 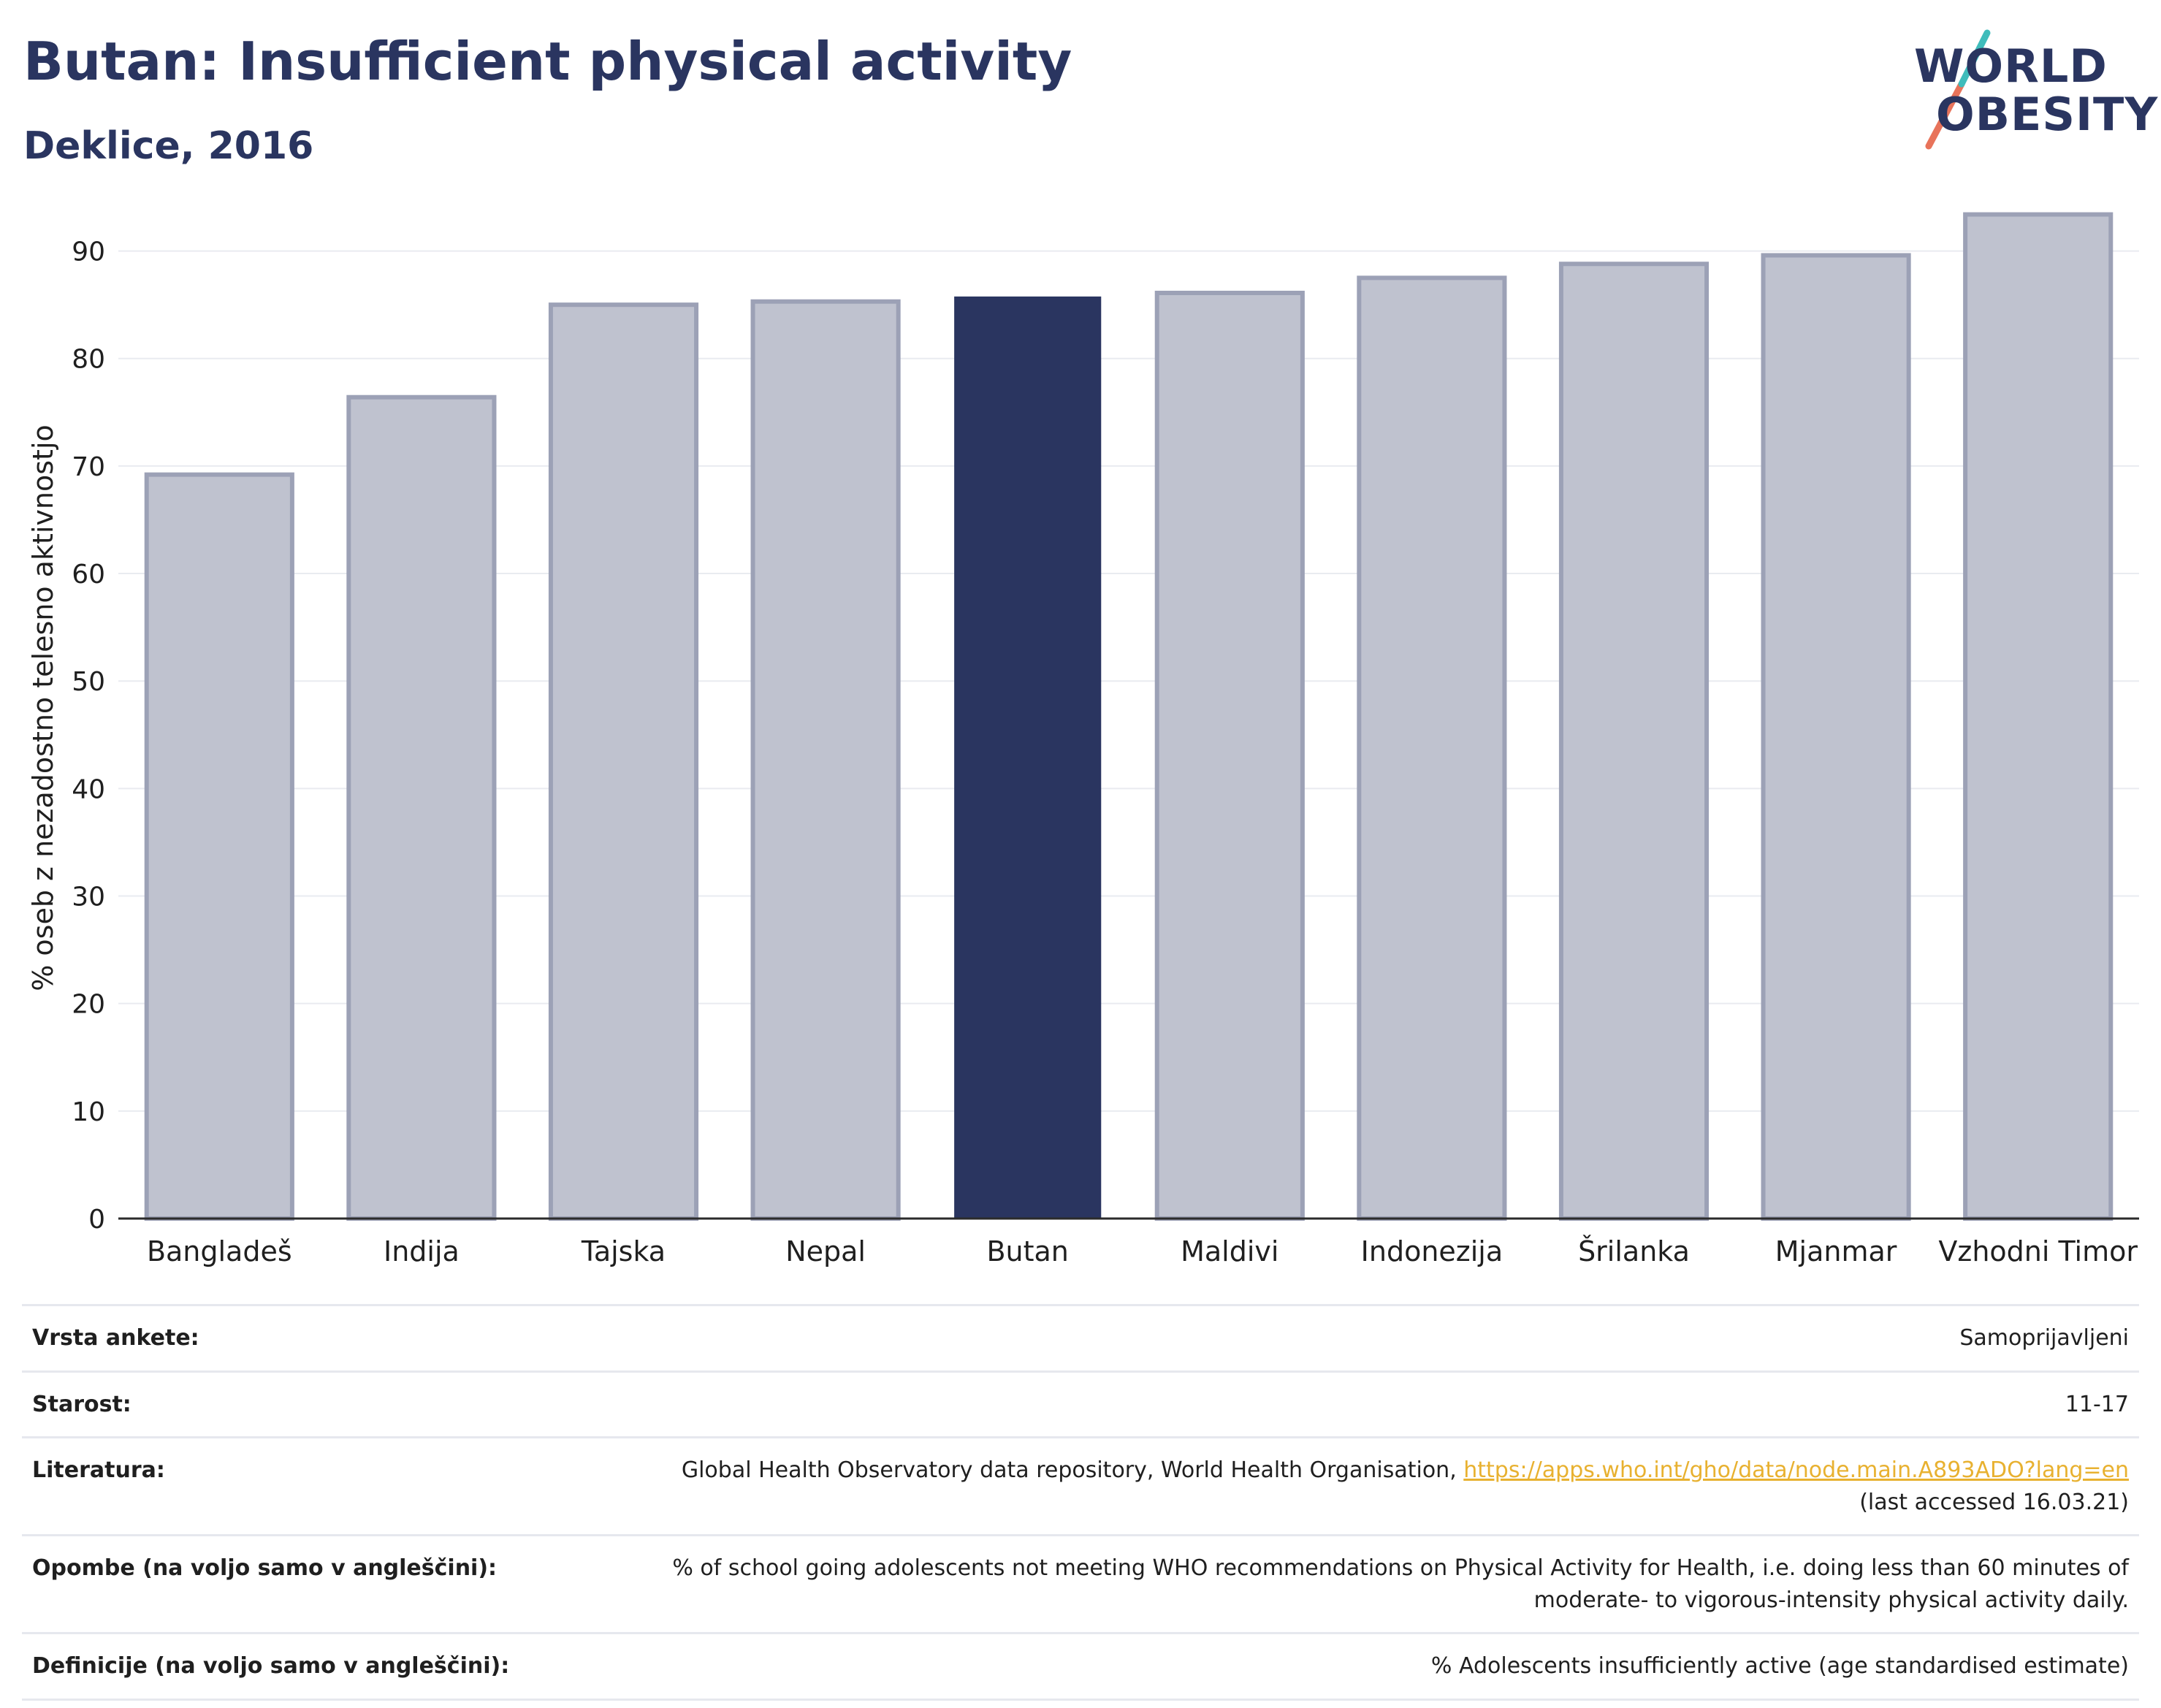 I want to click on meta-key: Opombe (na voljo samo v angleščini):, so click(x=295, y=1584).